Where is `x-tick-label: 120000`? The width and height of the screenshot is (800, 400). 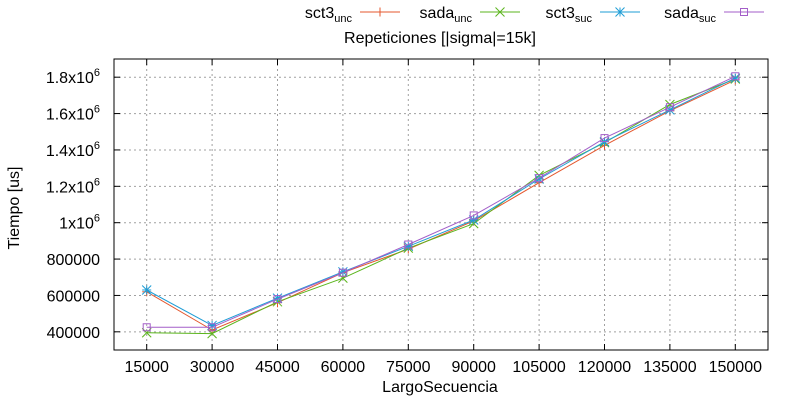
x-tick-label: 120000 is located at coordinates (604, 367).